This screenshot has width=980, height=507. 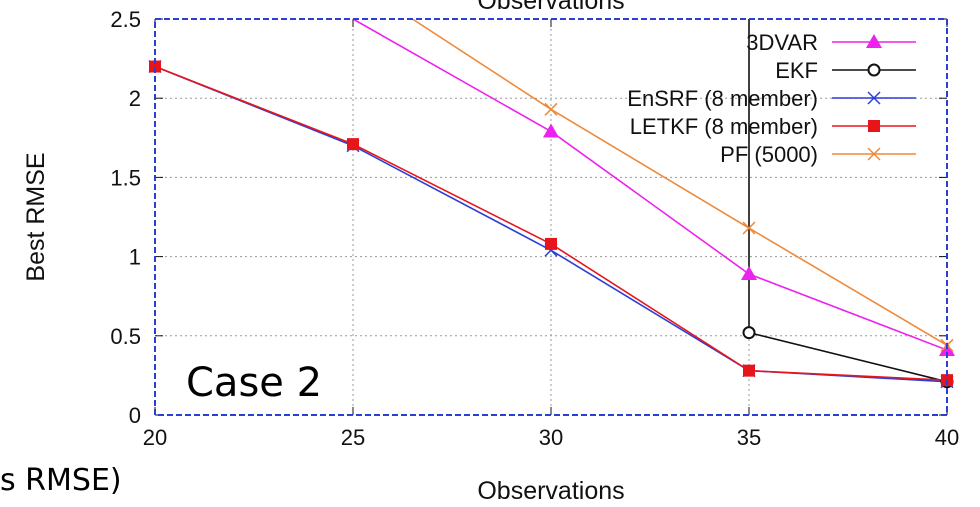 I want to click on x-tick-label: 30, so click(x=551, y=437).